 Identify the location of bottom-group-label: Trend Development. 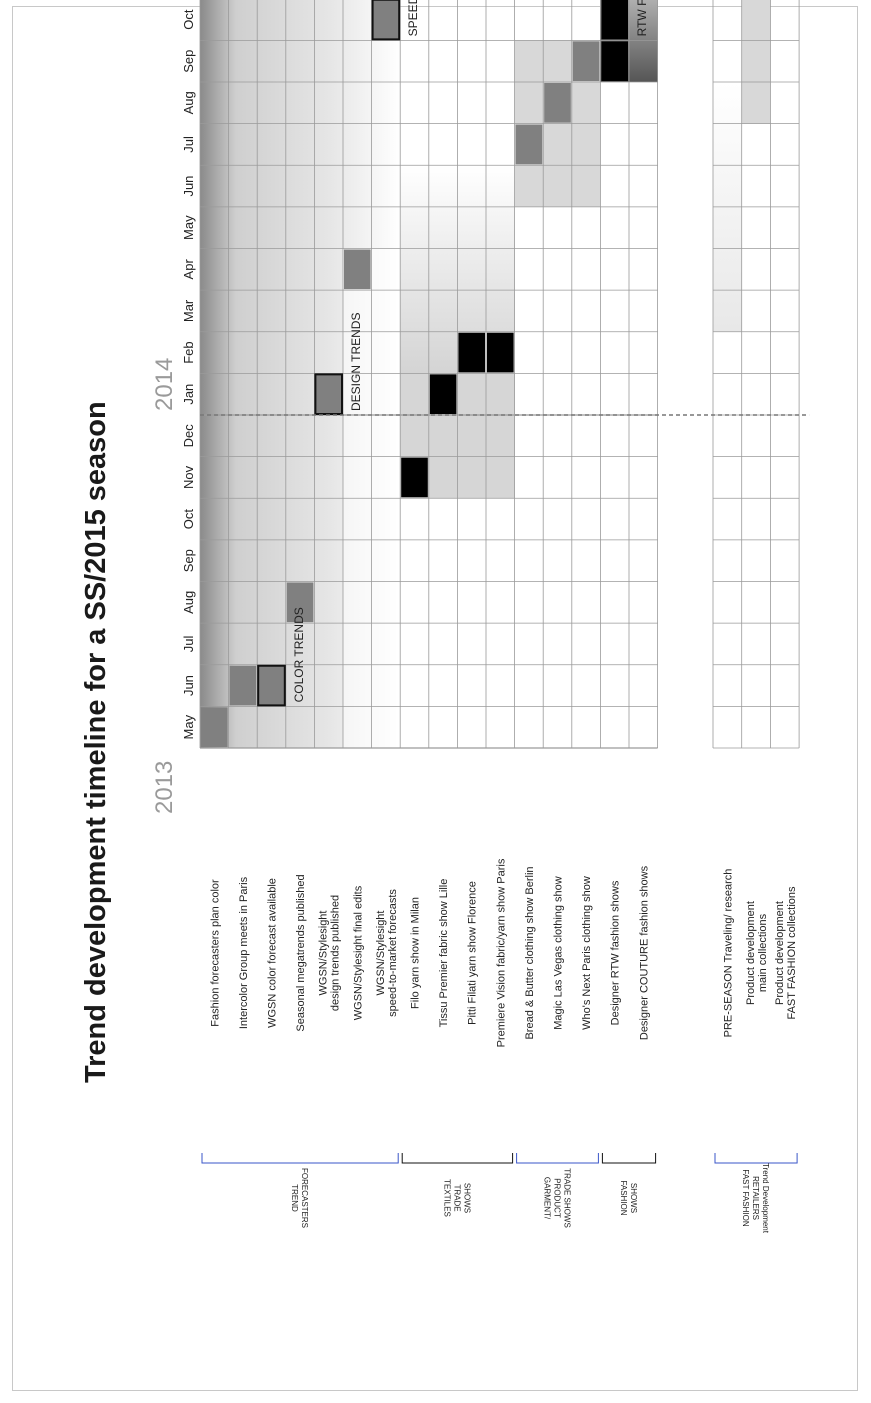
(765, 1198).